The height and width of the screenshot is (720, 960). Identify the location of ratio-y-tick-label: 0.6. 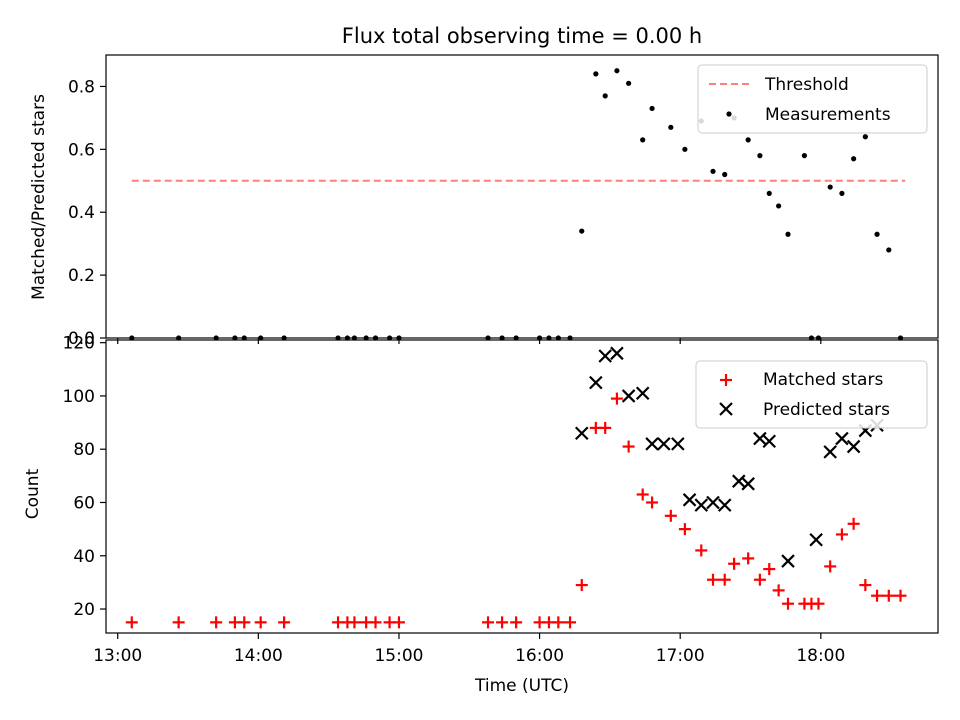
(81, 150).